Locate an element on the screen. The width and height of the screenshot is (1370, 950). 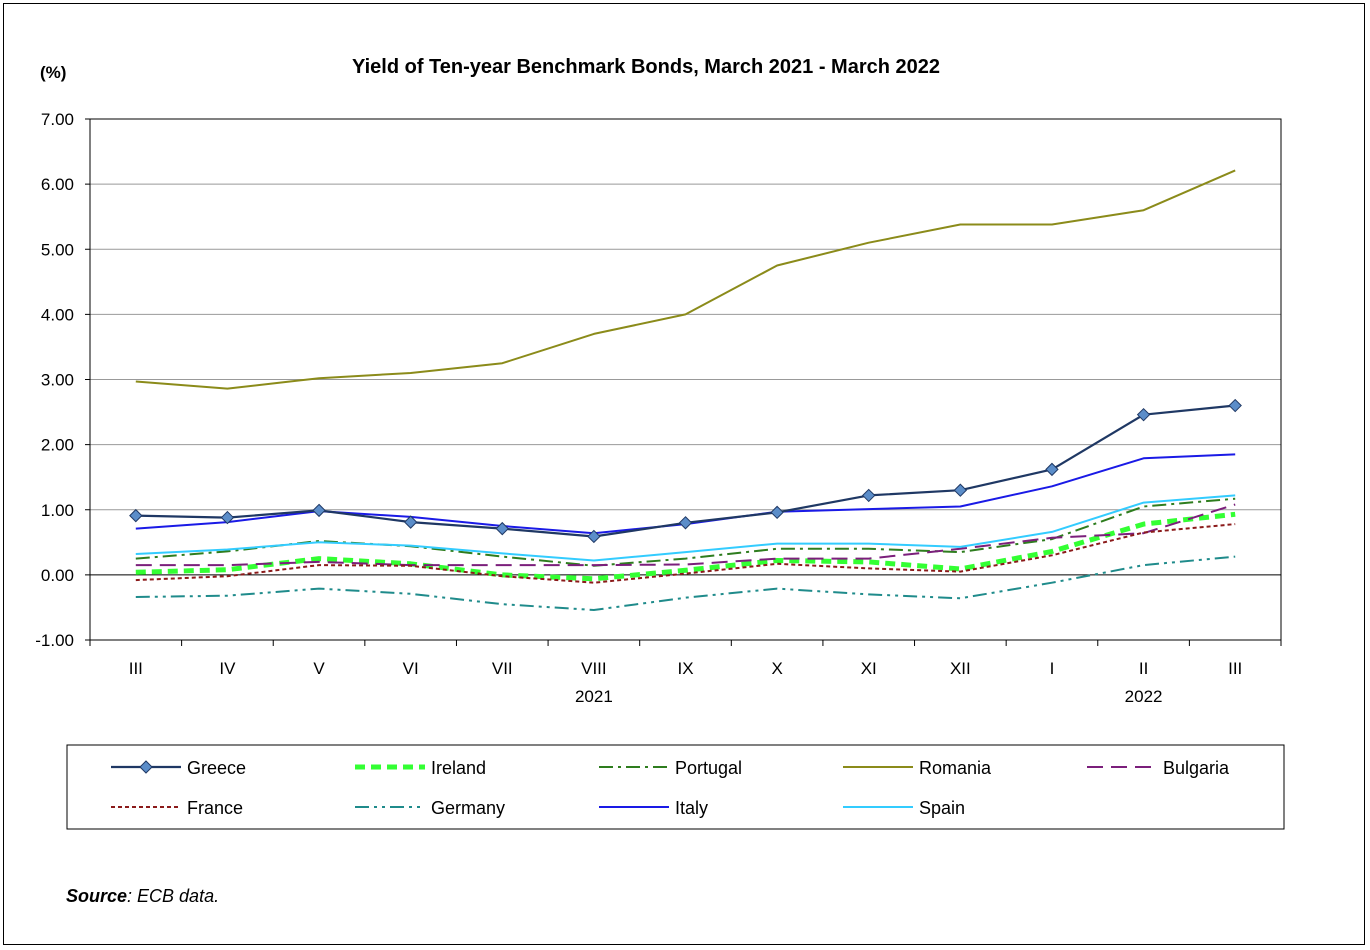
x-tick-label: VII is located at coordinates (502, 668).